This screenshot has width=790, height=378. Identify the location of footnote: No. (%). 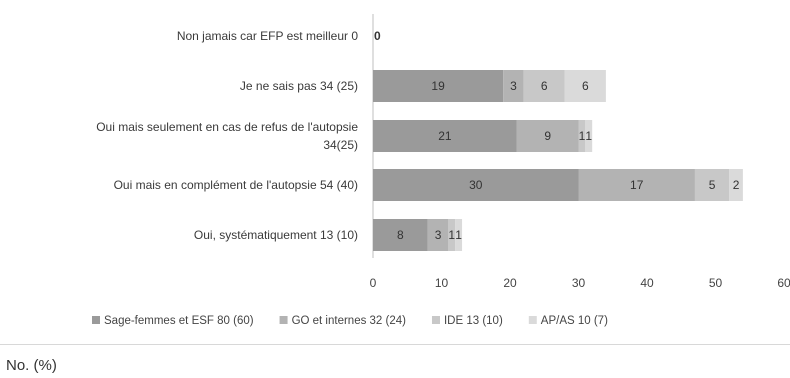
(31, 365).